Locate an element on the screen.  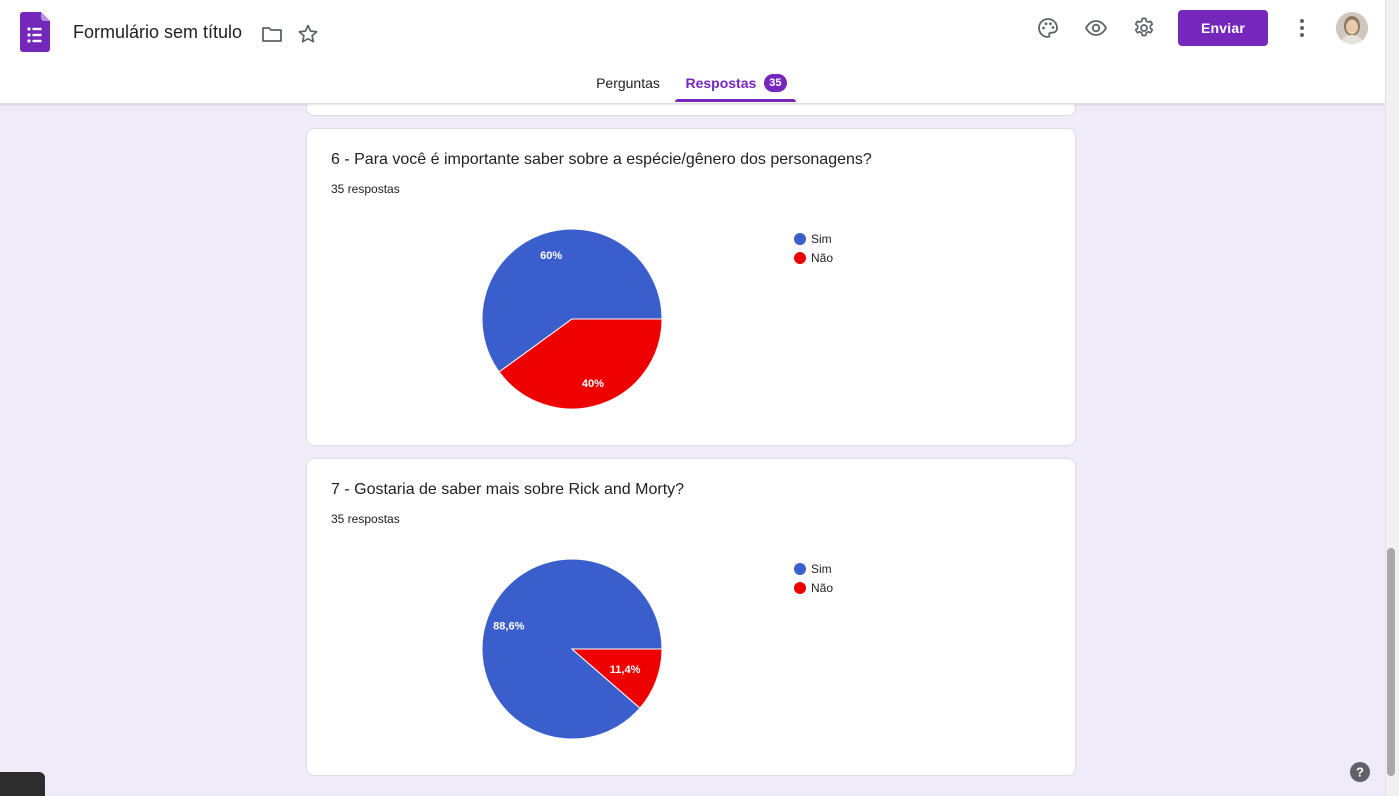
active-tab-indicator is located at coordinates (735, 100).